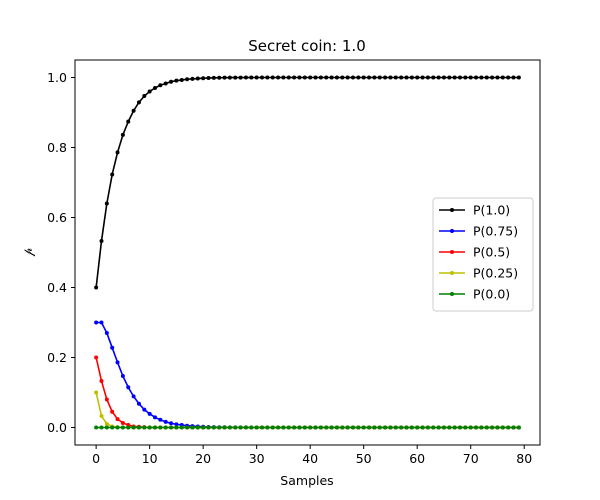 The height and width of the screenshot is (500, 600). What do you see at coordinates (306, 480) in the screenshot?
I see `x-axis-label: Samples` at bounding box center [306, 480].